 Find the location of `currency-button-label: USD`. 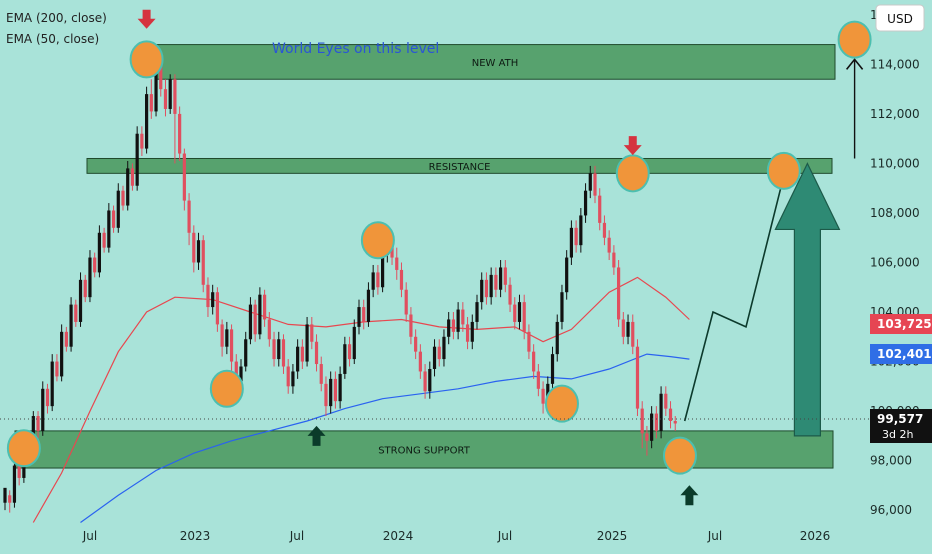

currency-button-label: USD is located at coordinates (900, 19).